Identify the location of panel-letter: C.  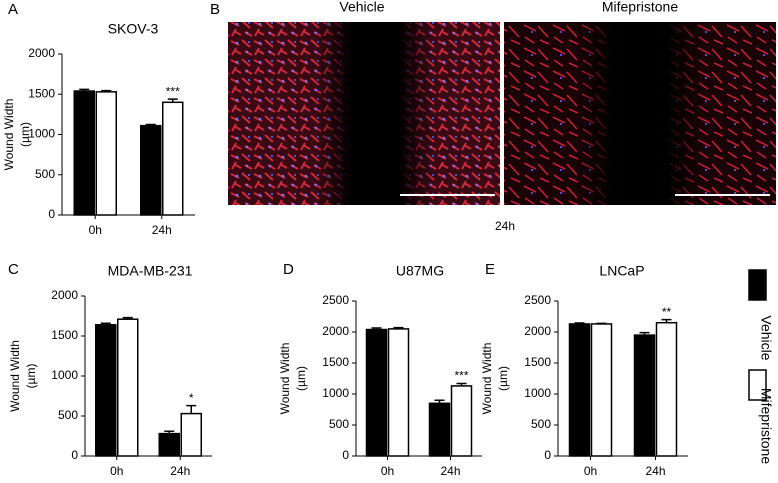
(13, 269).